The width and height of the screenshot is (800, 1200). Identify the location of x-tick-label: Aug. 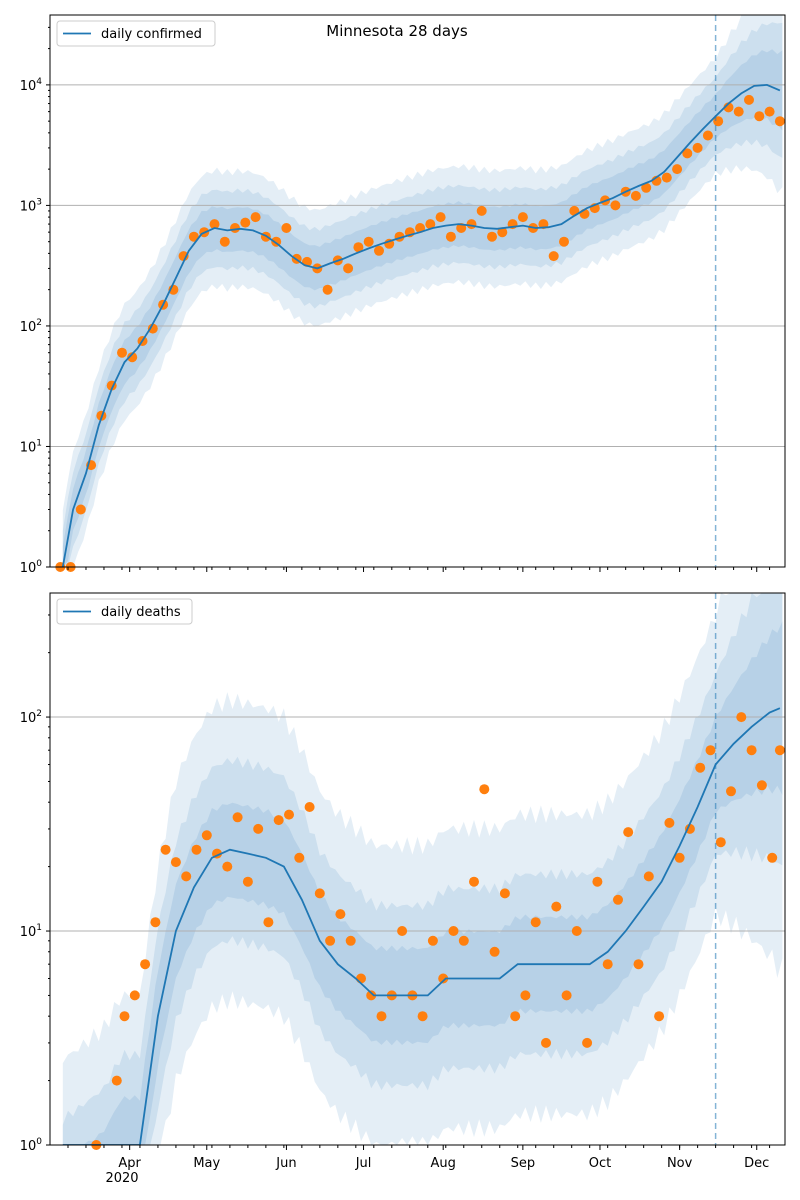
(443, 1163).